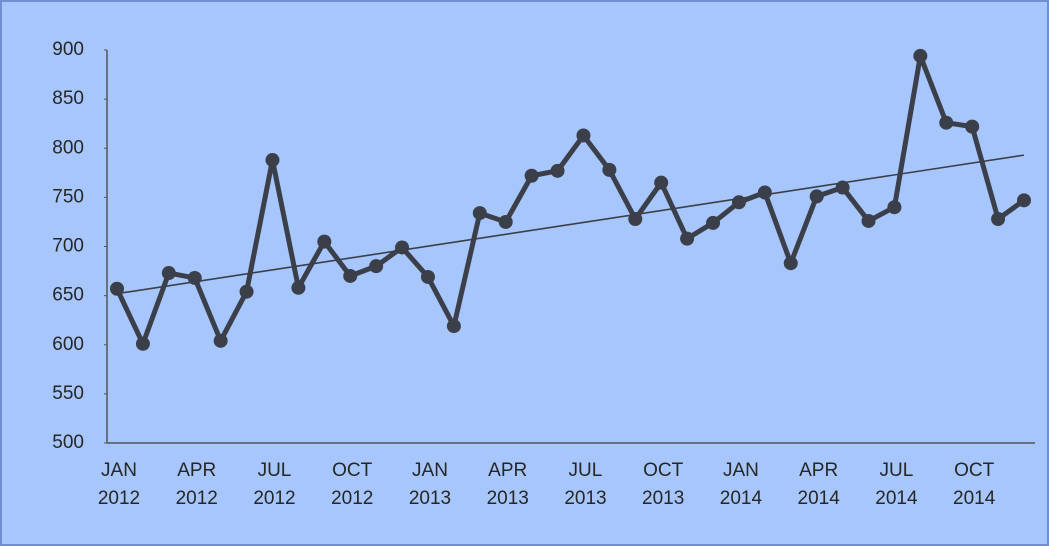 The width and height of the screenshot is (1049, 546). Describe the element at coordinates (741, 484) in the screenshot. I see `x-tick-label: JAN 2014` at that location.